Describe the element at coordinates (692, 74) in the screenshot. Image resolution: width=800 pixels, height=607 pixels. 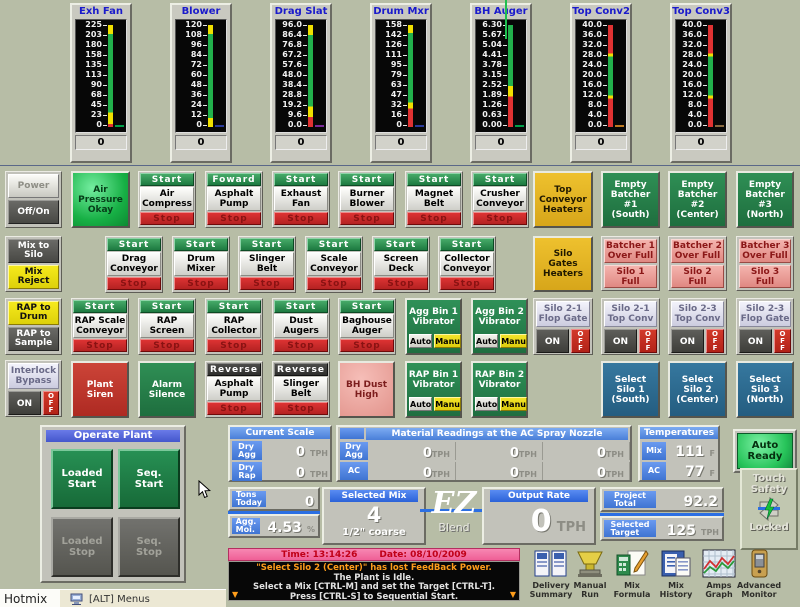
I see `gauge-tick-label: 20.0` at that location.